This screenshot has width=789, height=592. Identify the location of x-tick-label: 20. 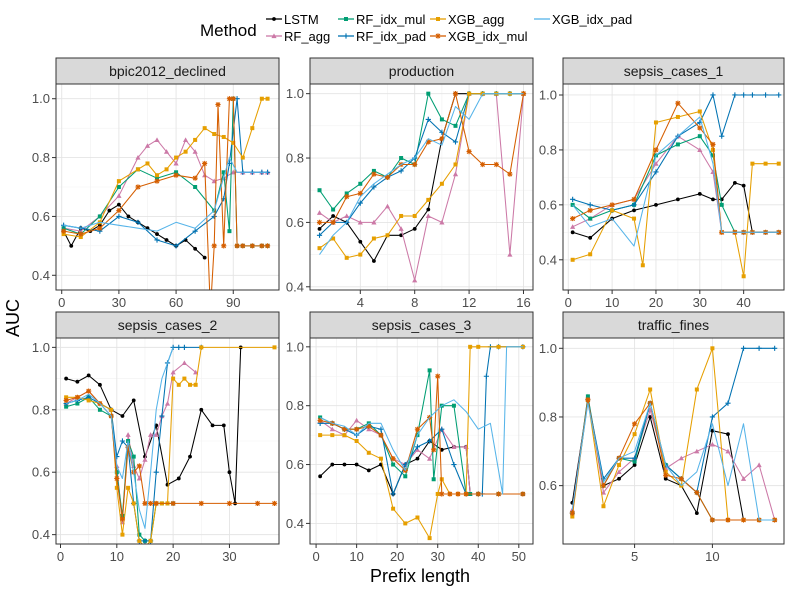
(397, 556).